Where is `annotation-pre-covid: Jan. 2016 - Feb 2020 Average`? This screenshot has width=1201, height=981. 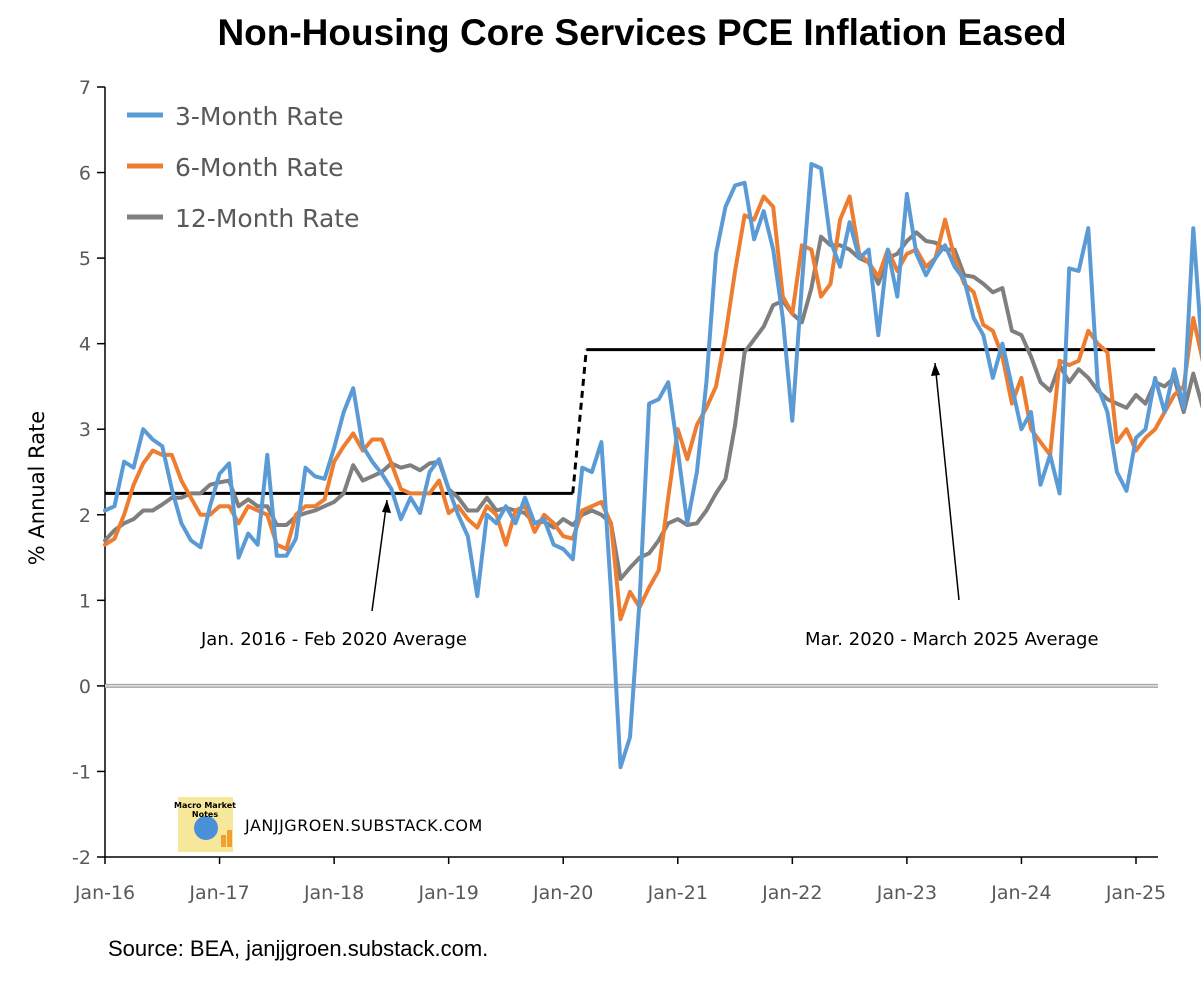
annotation-pre-covid: Jan. 2016 - Feb 2020 Average is located at coordinates (333, 574).